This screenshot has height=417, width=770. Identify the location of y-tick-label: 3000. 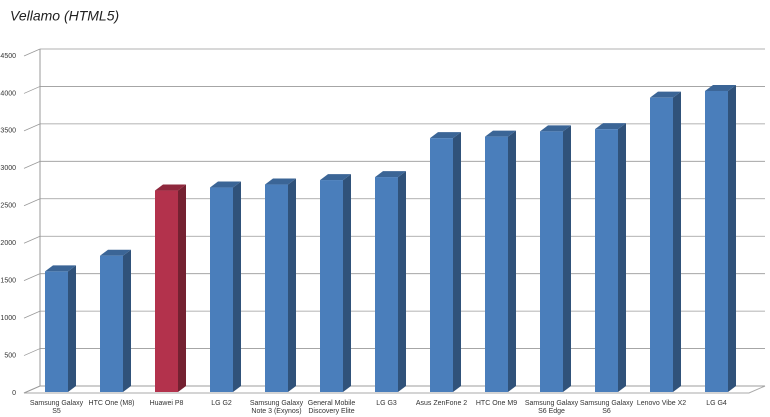
(8, 168).